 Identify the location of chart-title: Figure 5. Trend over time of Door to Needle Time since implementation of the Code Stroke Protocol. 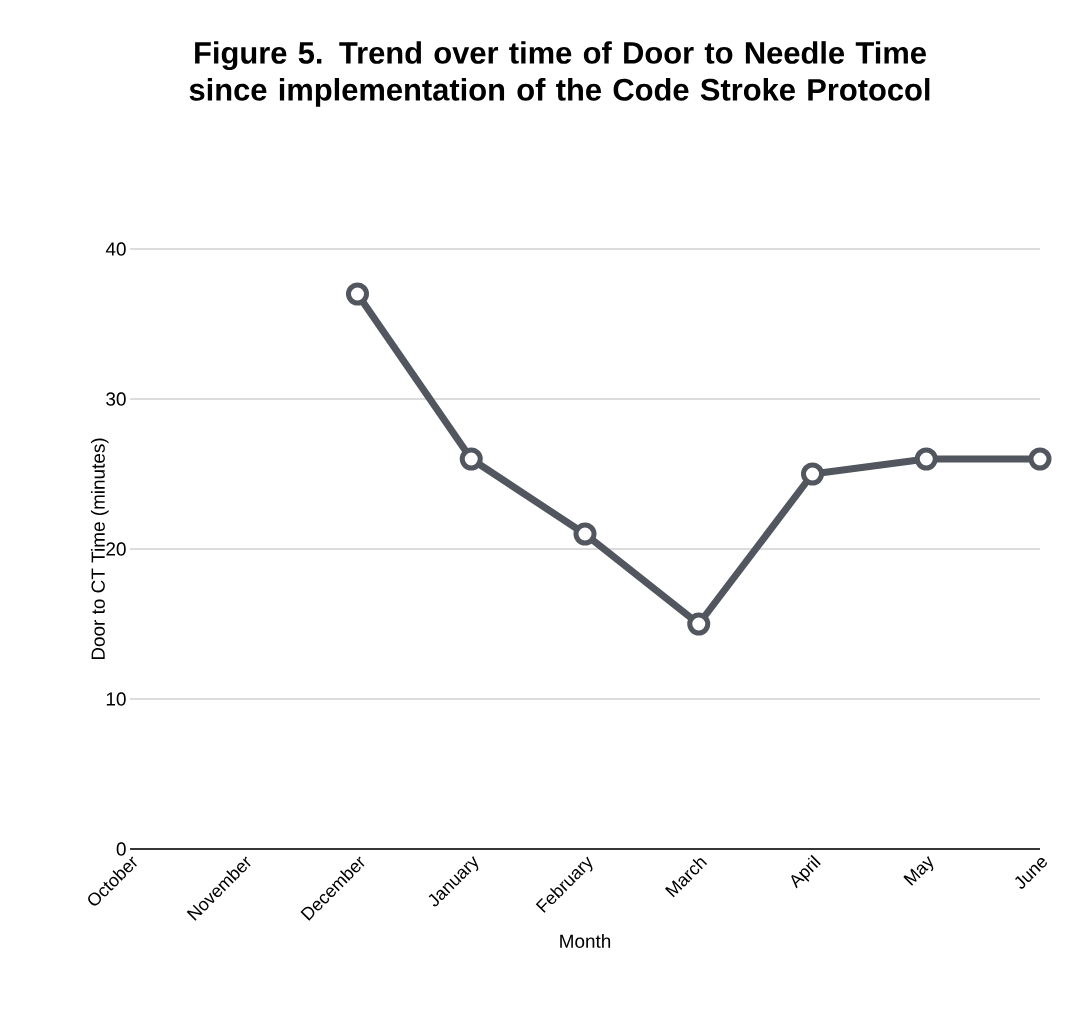
(559, 74).